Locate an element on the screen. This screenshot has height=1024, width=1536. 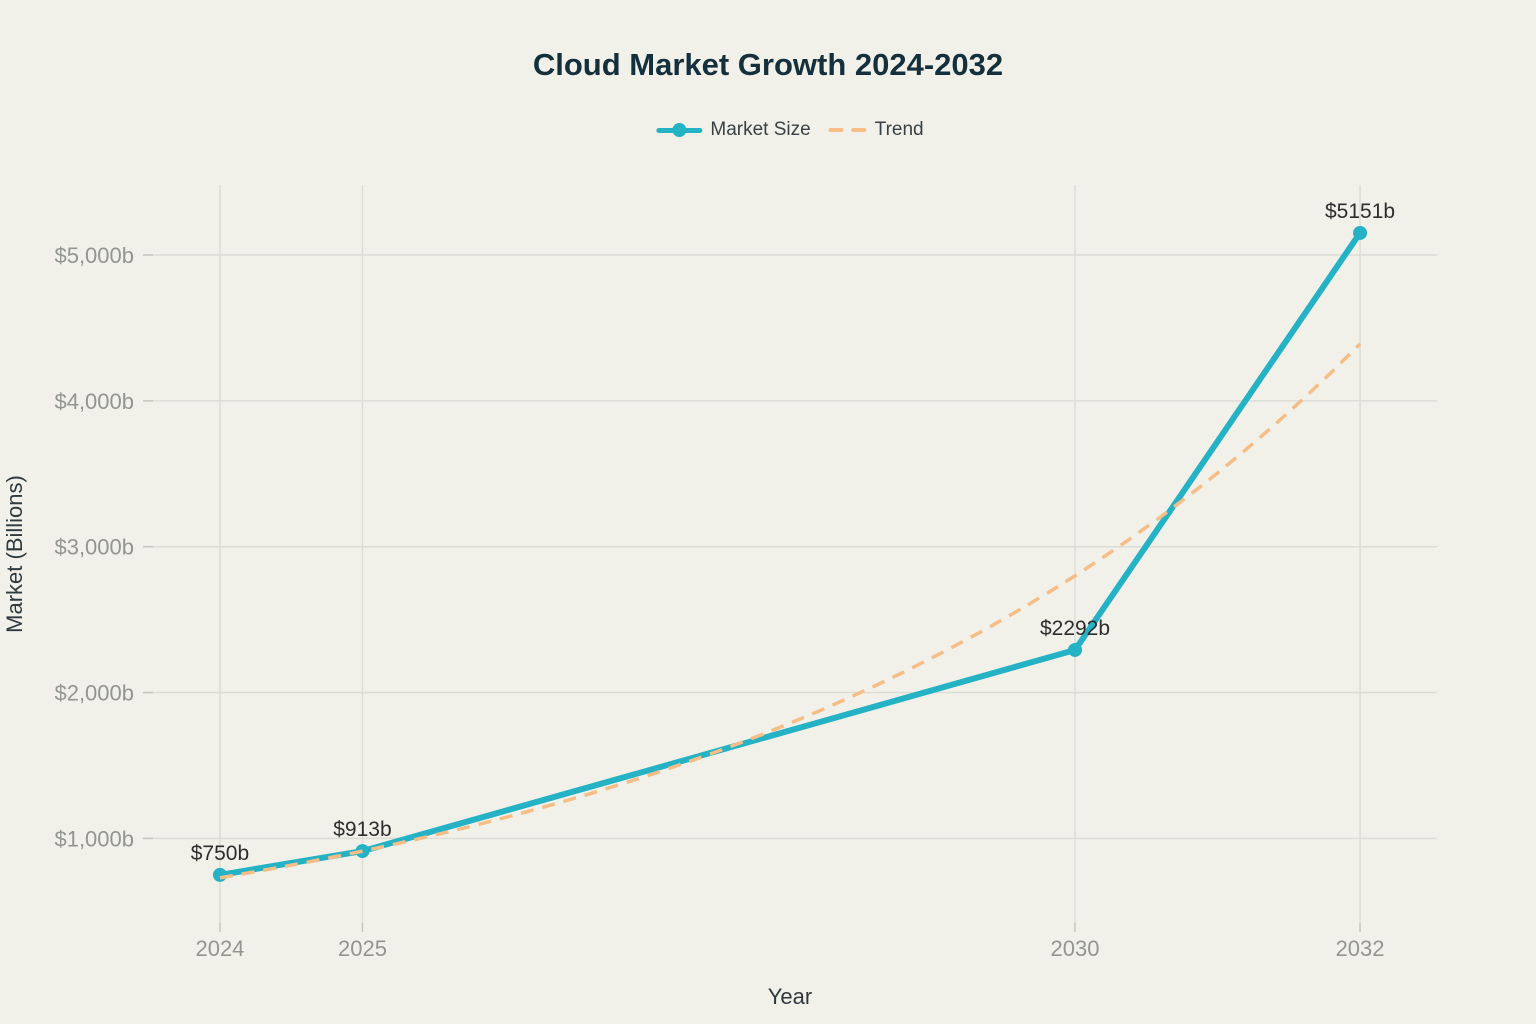
point-value-label: $913b is located at coordinates (362, 829).